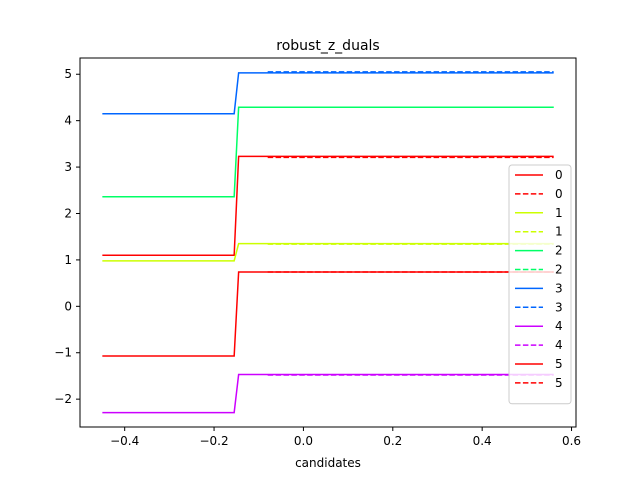 The height and width of the screenshot is (480, 640). What do you see at coordinates (328, 393) in the screenshot?
I see `series-line-4-solid` at bounding box center [328, 393].